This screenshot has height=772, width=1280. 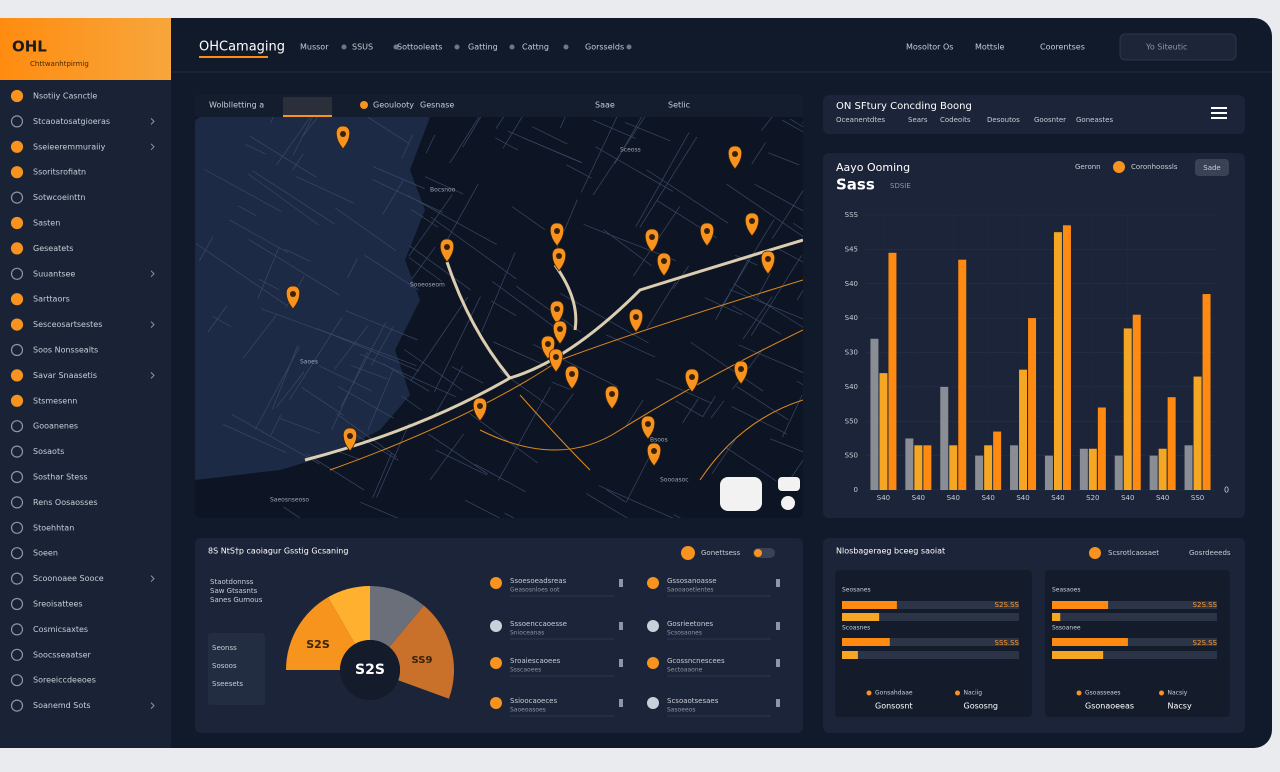 I want to click on list-title: Ssioocaoeces, so click(x=533, y=701).